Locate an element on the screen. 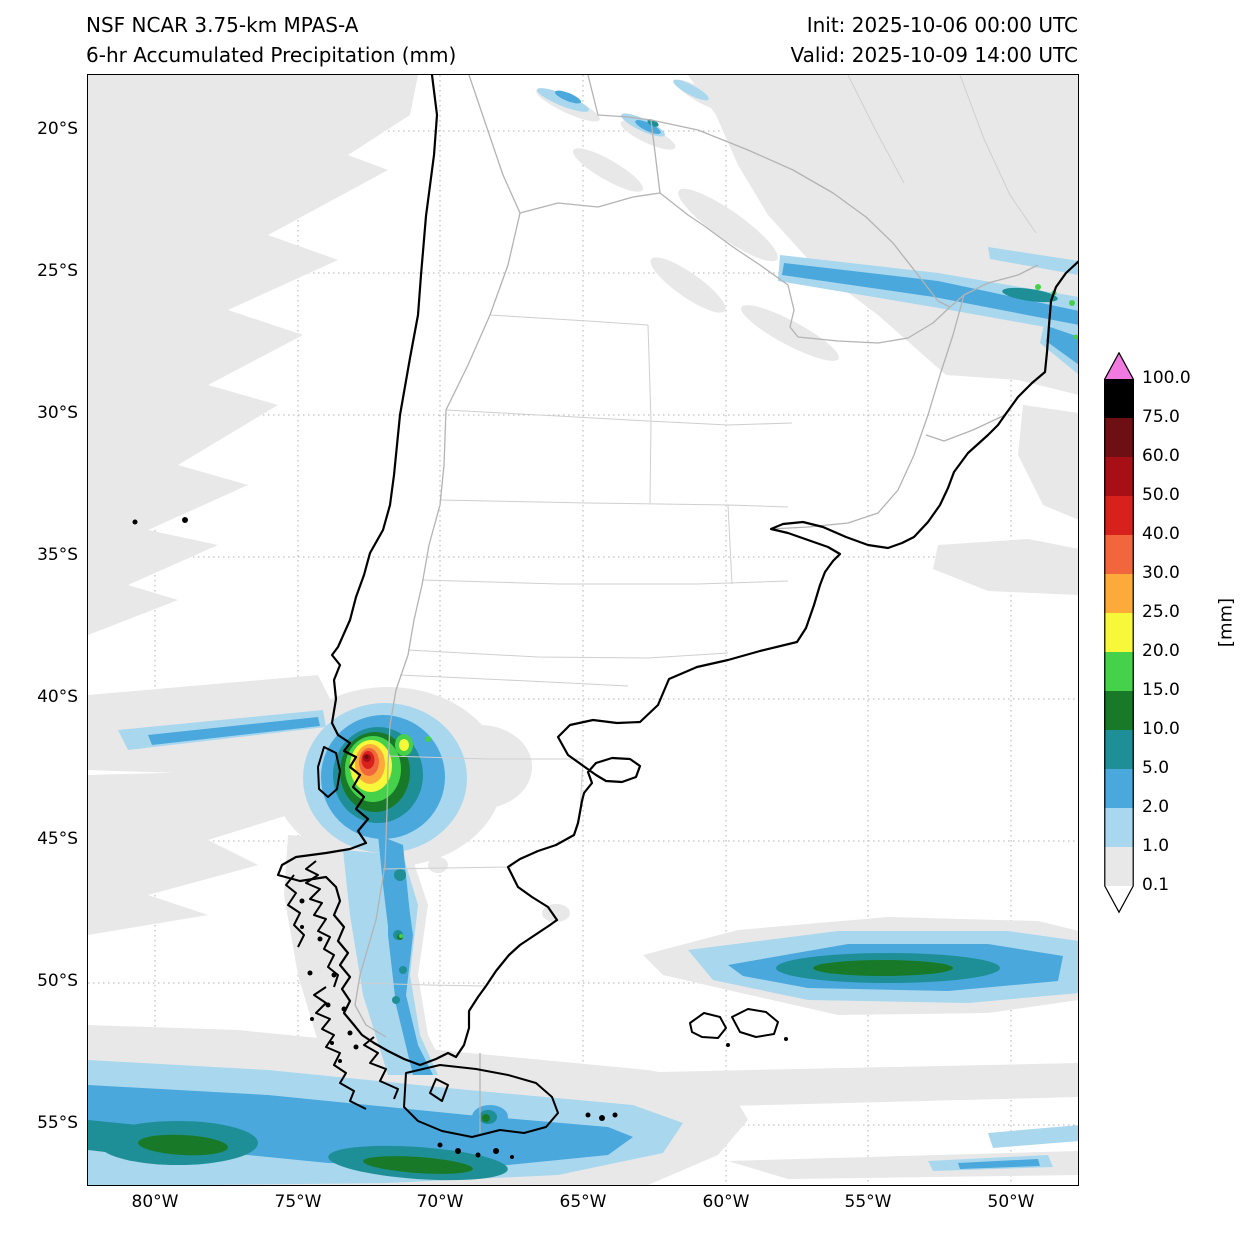  colorbar-tick-label: 50.0 is located at coordinates (1161, 495).